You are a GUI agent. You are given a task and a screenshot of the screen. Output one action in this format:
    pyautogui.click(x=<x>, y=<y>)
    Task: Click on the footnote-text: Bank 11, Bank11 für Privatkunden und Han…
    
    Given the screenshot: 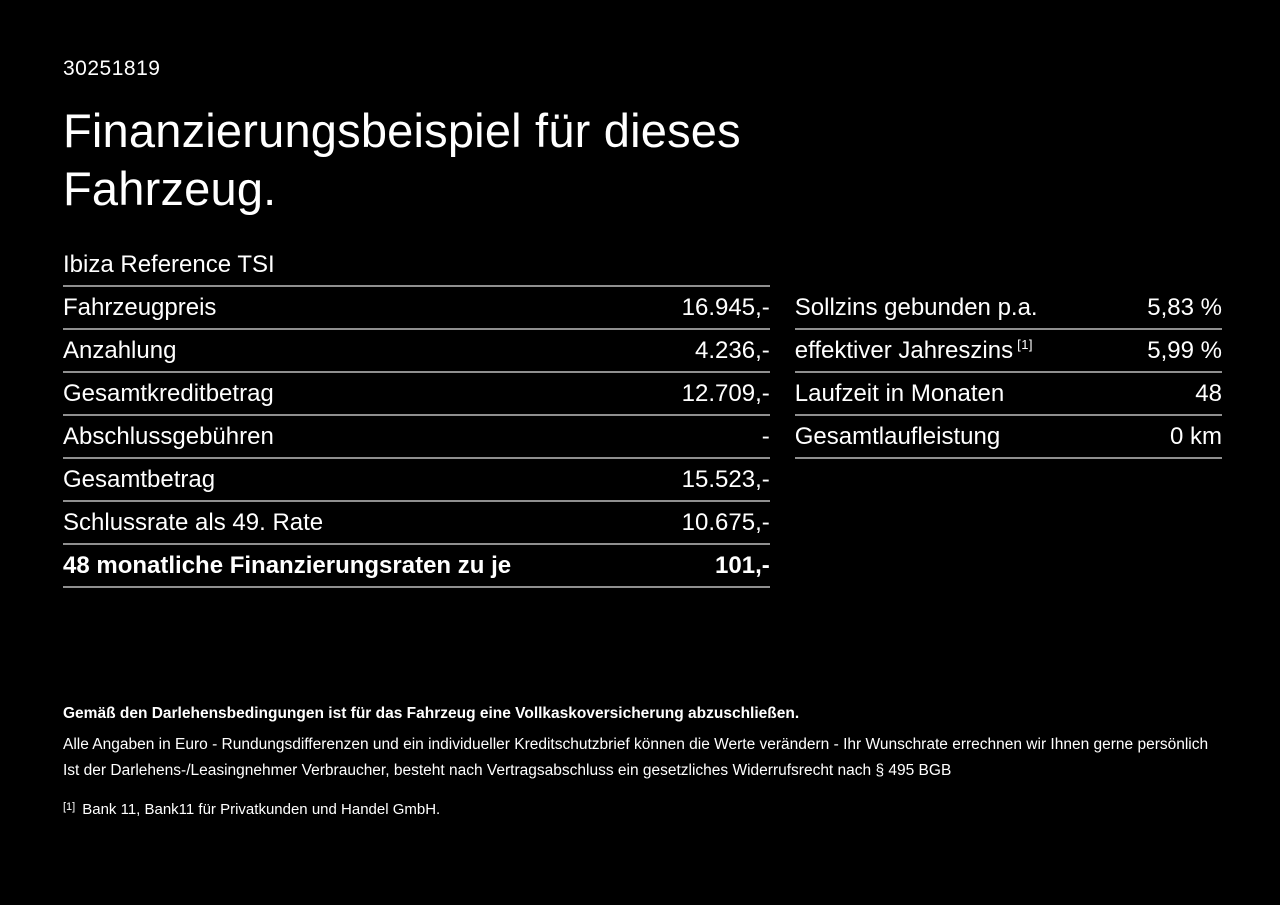 What is the action you would take?
    pyautogui.click(x=261, y=809)
    